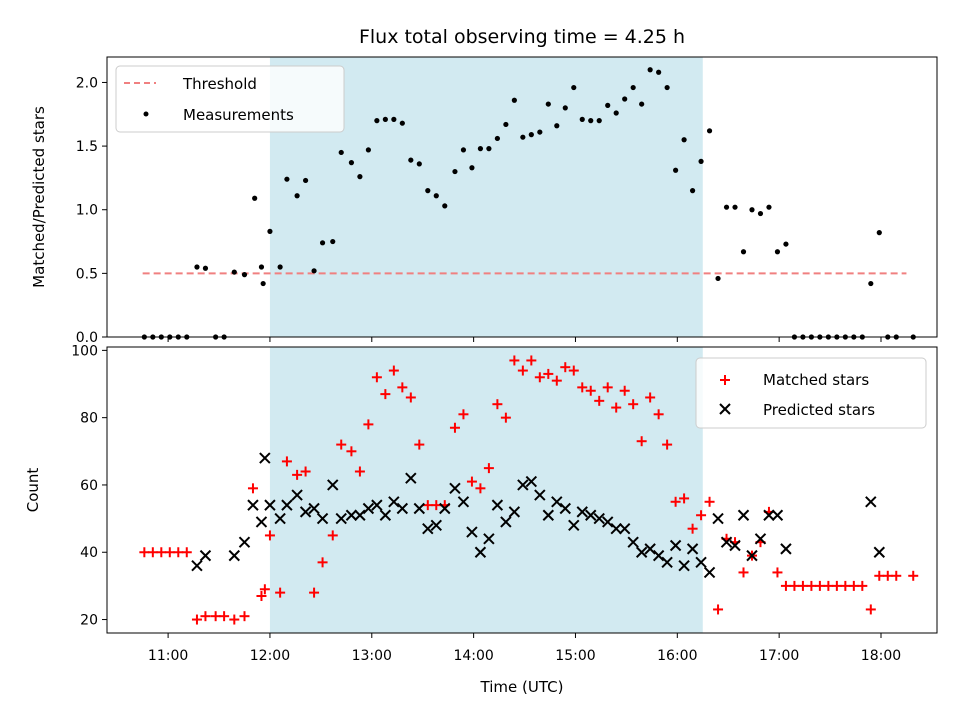 Image resolution: width=960 pixels, height=720 pixels. I want to click on predicted-legend-label: Predicted stars, so click(819, 410).